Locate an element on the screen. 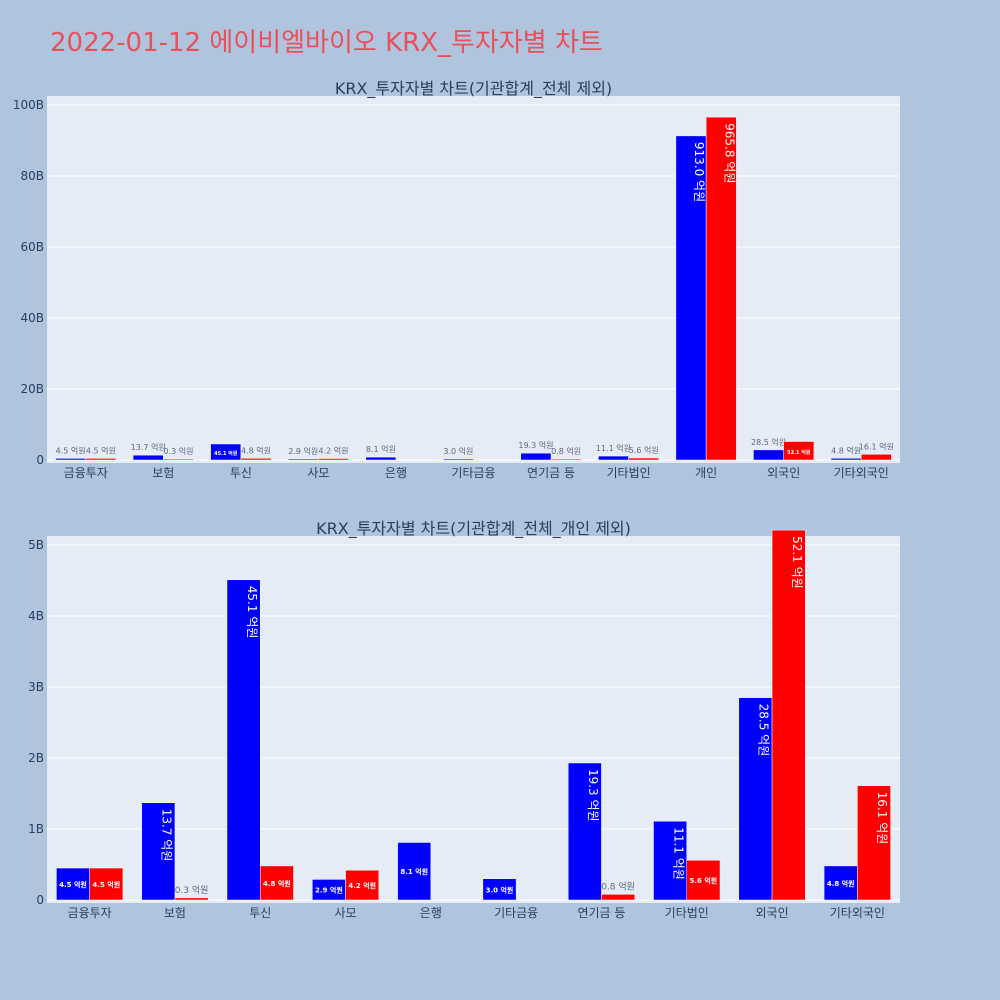  page-title: 2022-01-12 에이비엘바이오 KRX_투자자별 차트 is located at coordinates (326, 43).